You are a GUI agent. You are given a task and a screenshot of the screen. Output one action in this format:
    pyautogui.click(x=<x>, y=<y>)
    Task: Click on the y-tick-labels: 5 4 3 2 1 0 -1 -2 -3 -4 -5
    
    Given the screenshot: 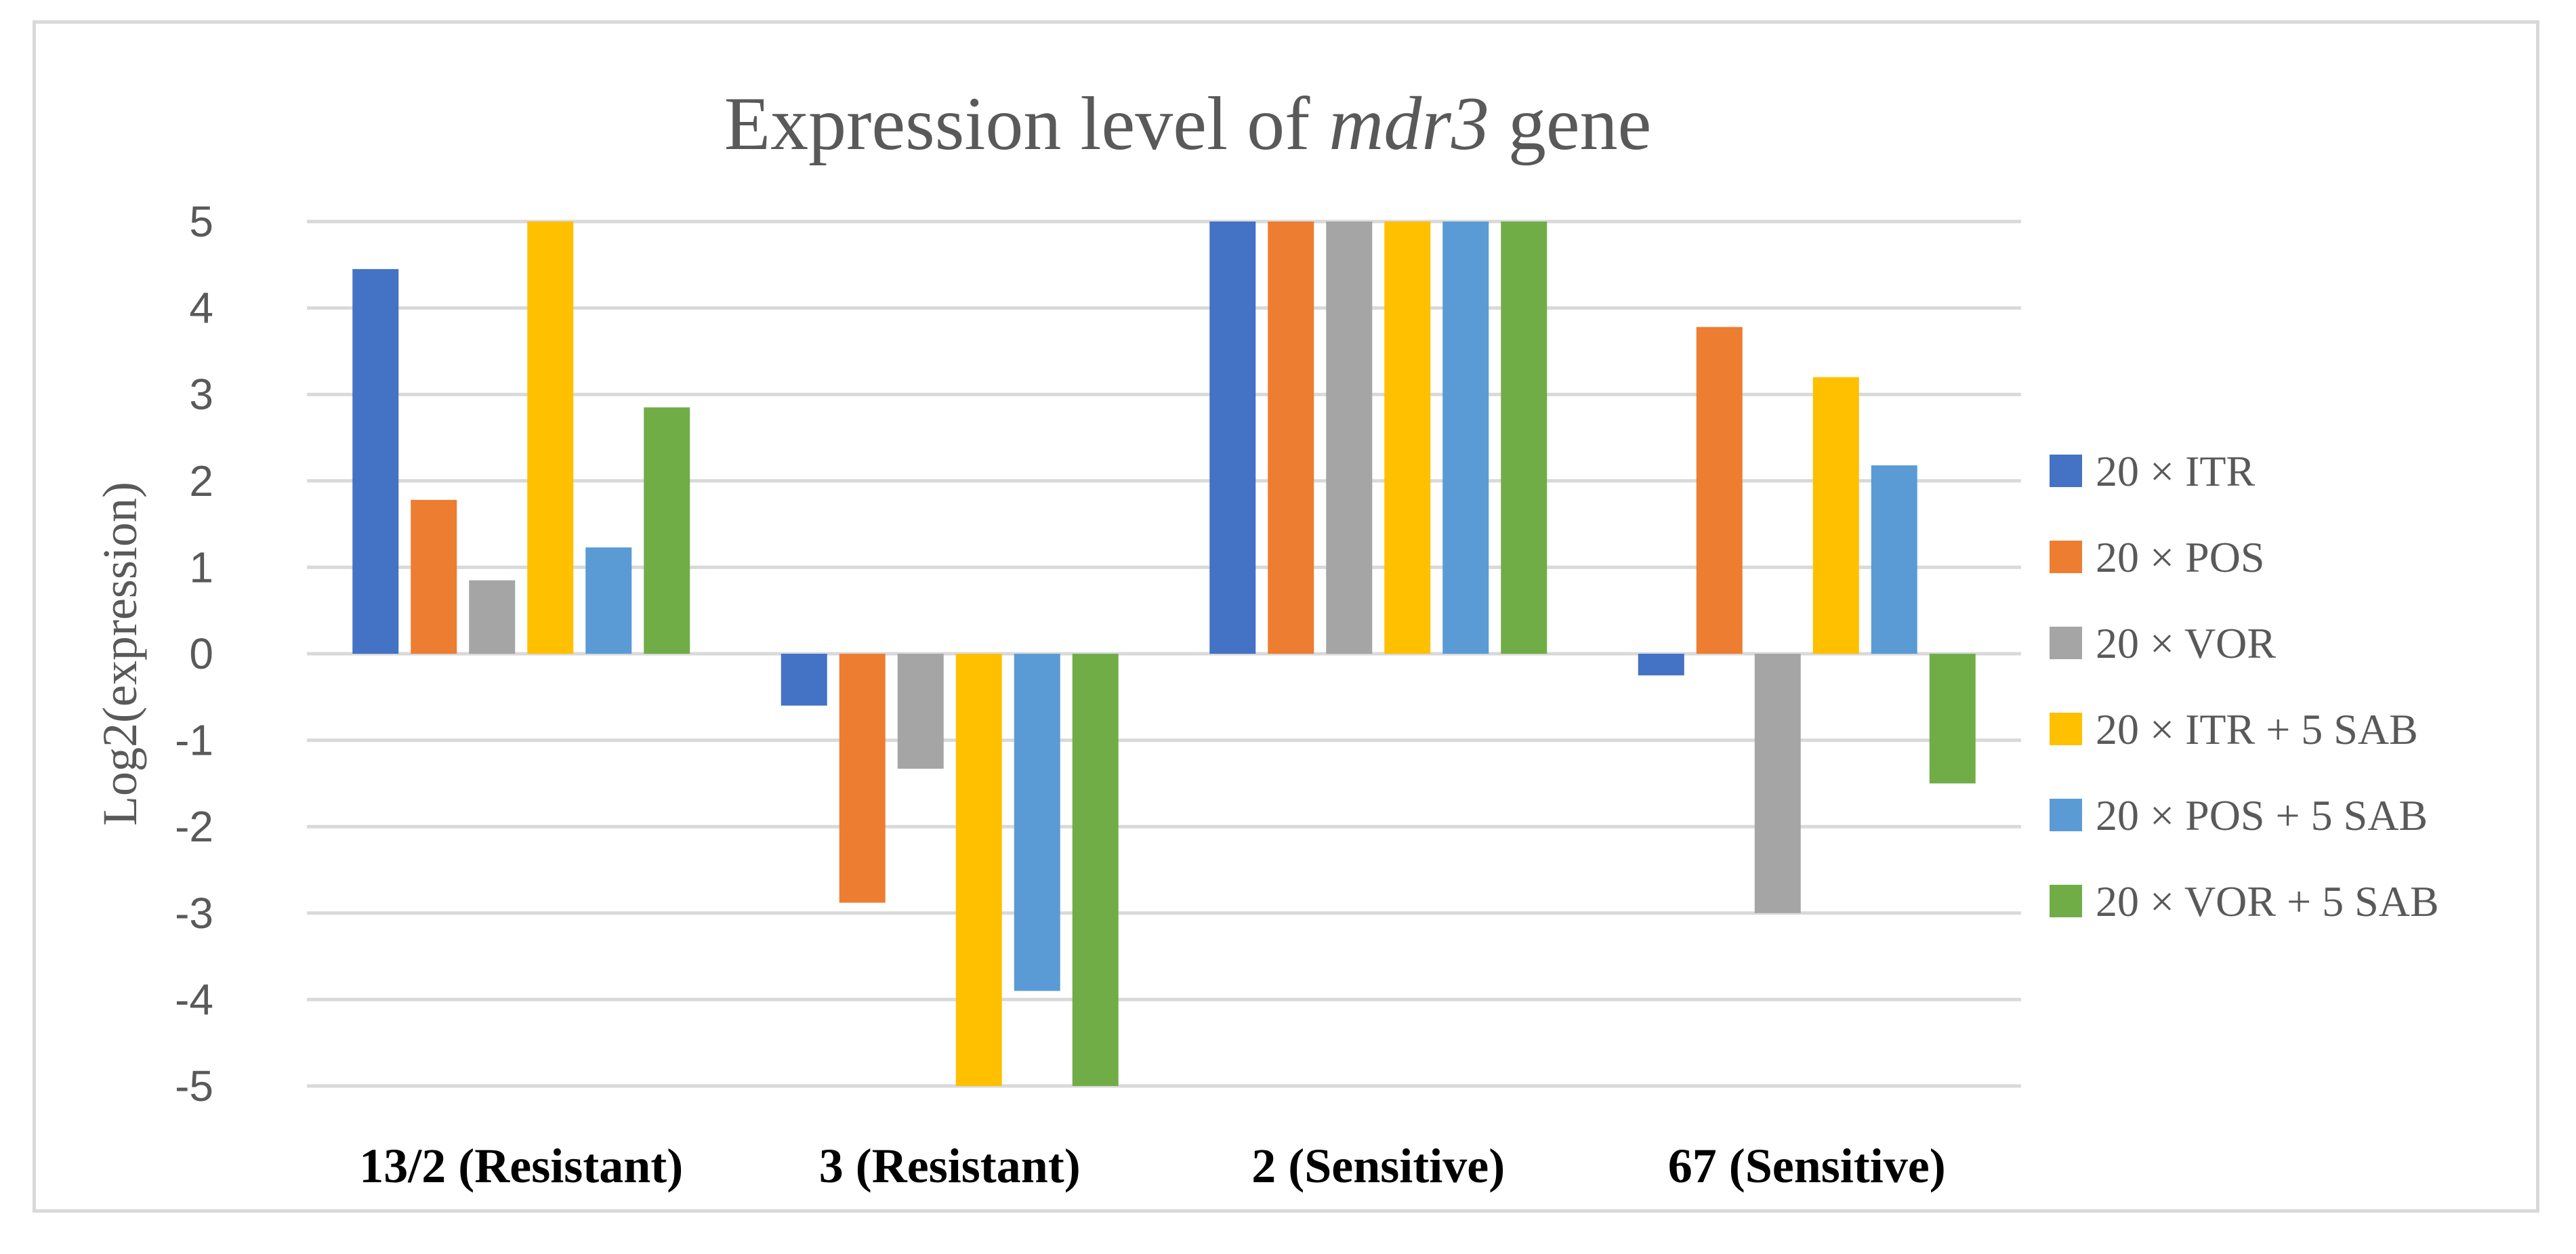 What is the action you would take?
    pyautogui.click(x=194, y=653)
    